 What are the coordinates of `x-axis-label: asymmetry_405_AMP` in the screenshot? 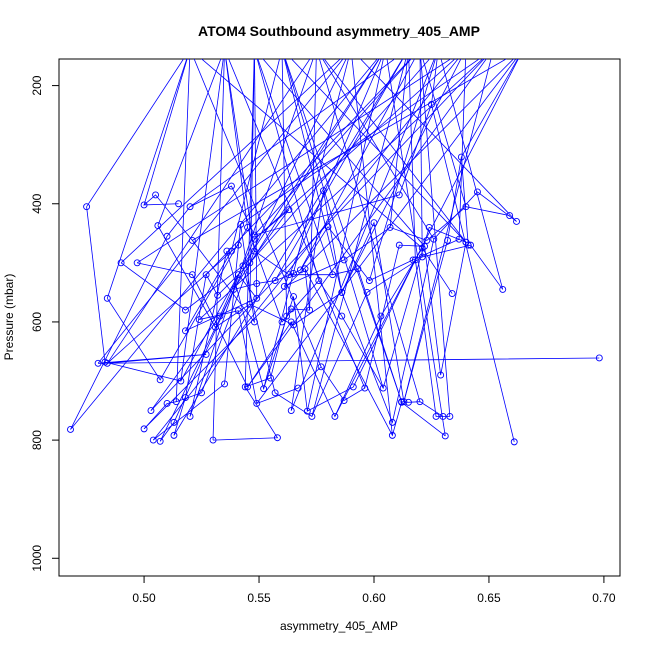 It's located at (339, 626).